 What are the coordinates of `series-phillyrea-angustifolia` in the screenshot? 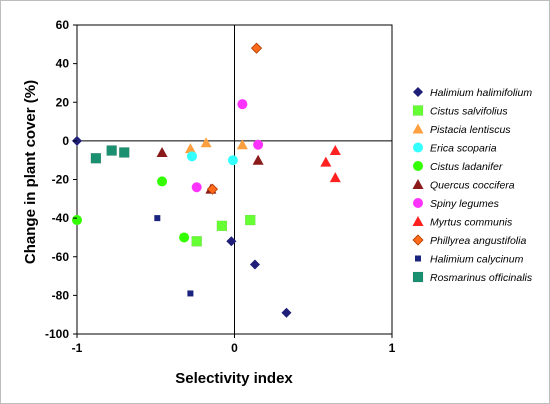 It's located at (234, 118).